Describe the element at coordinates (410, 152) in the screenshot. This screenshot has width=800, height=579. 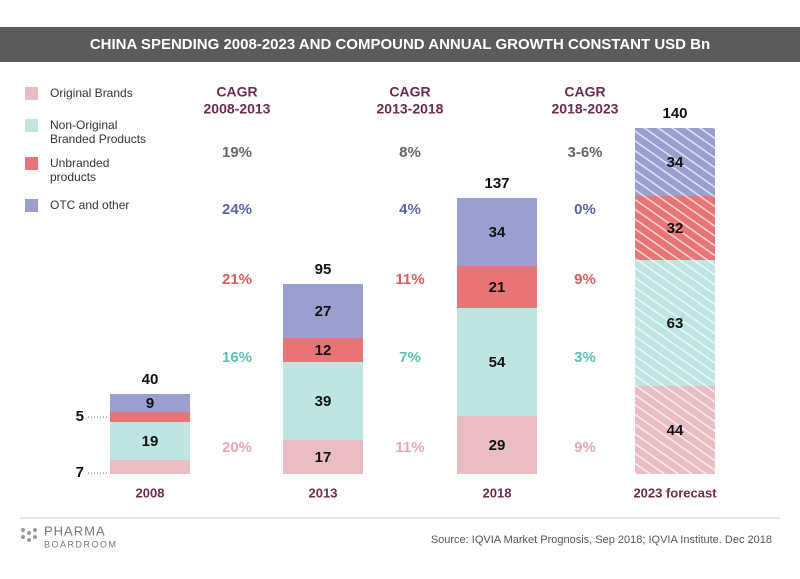
I see `cagr-total: 8%` at that location.